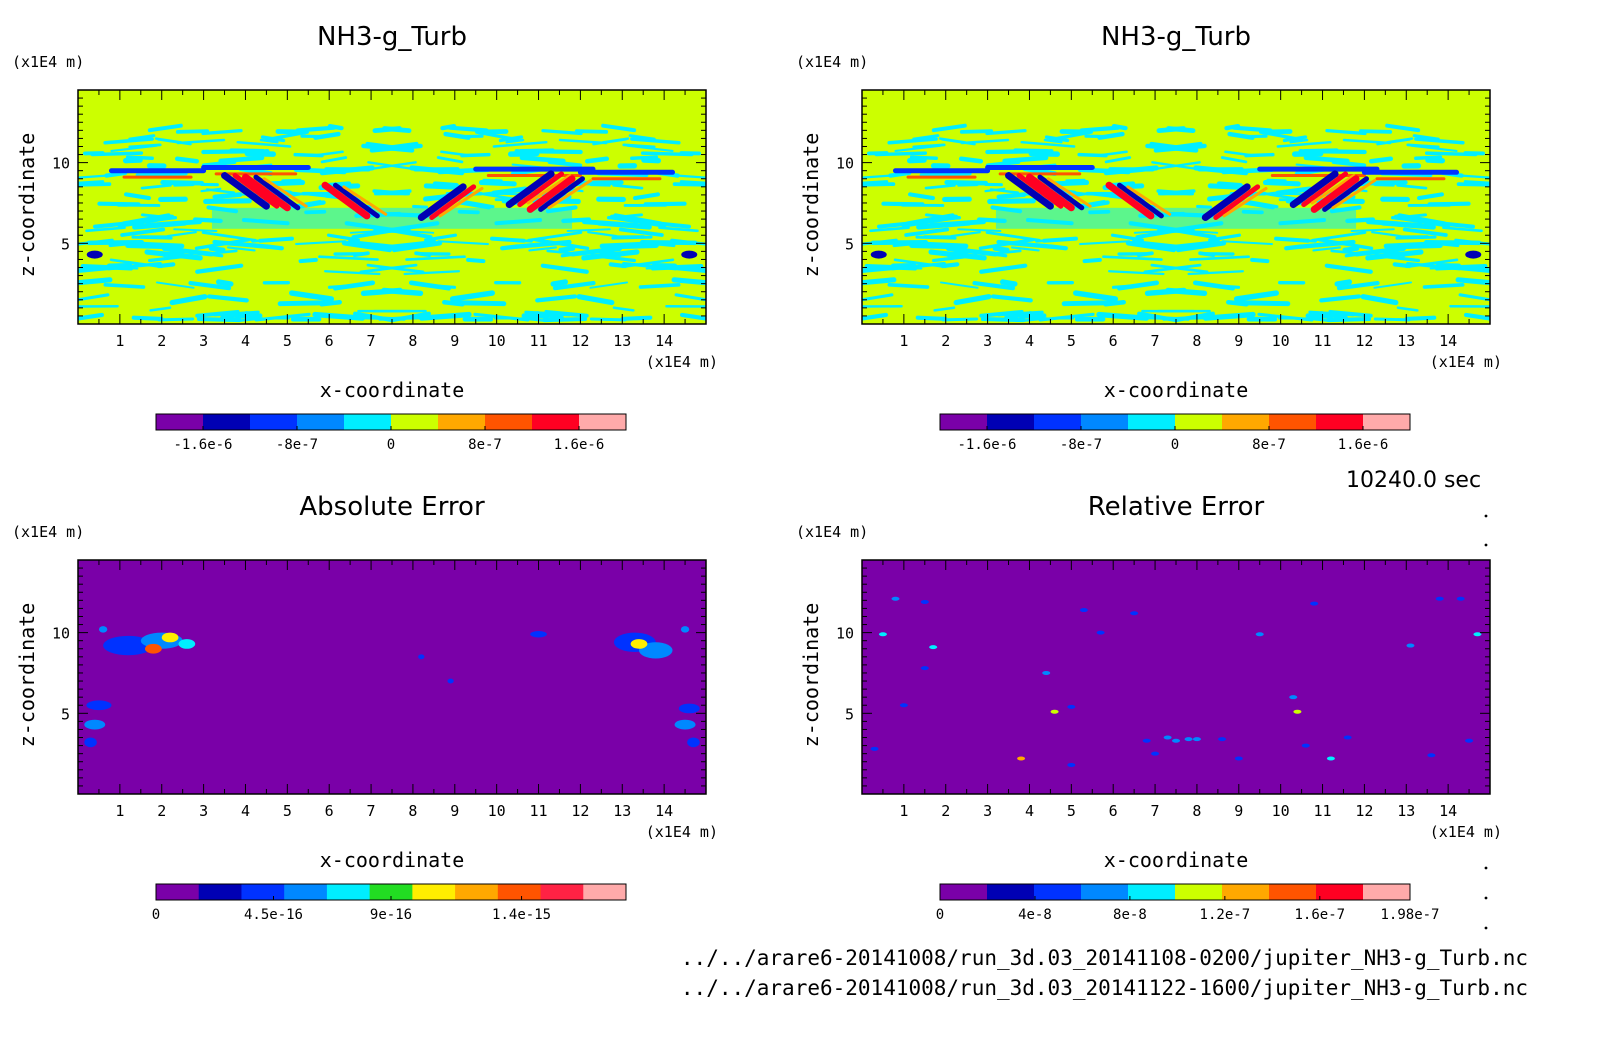 Image resolution: width=1604 pixels, height=1054 pixels. I want to click on colorbar: -1.6e-6 -8e-7 0 8e-7 1.6e-6, so click(391, 433).